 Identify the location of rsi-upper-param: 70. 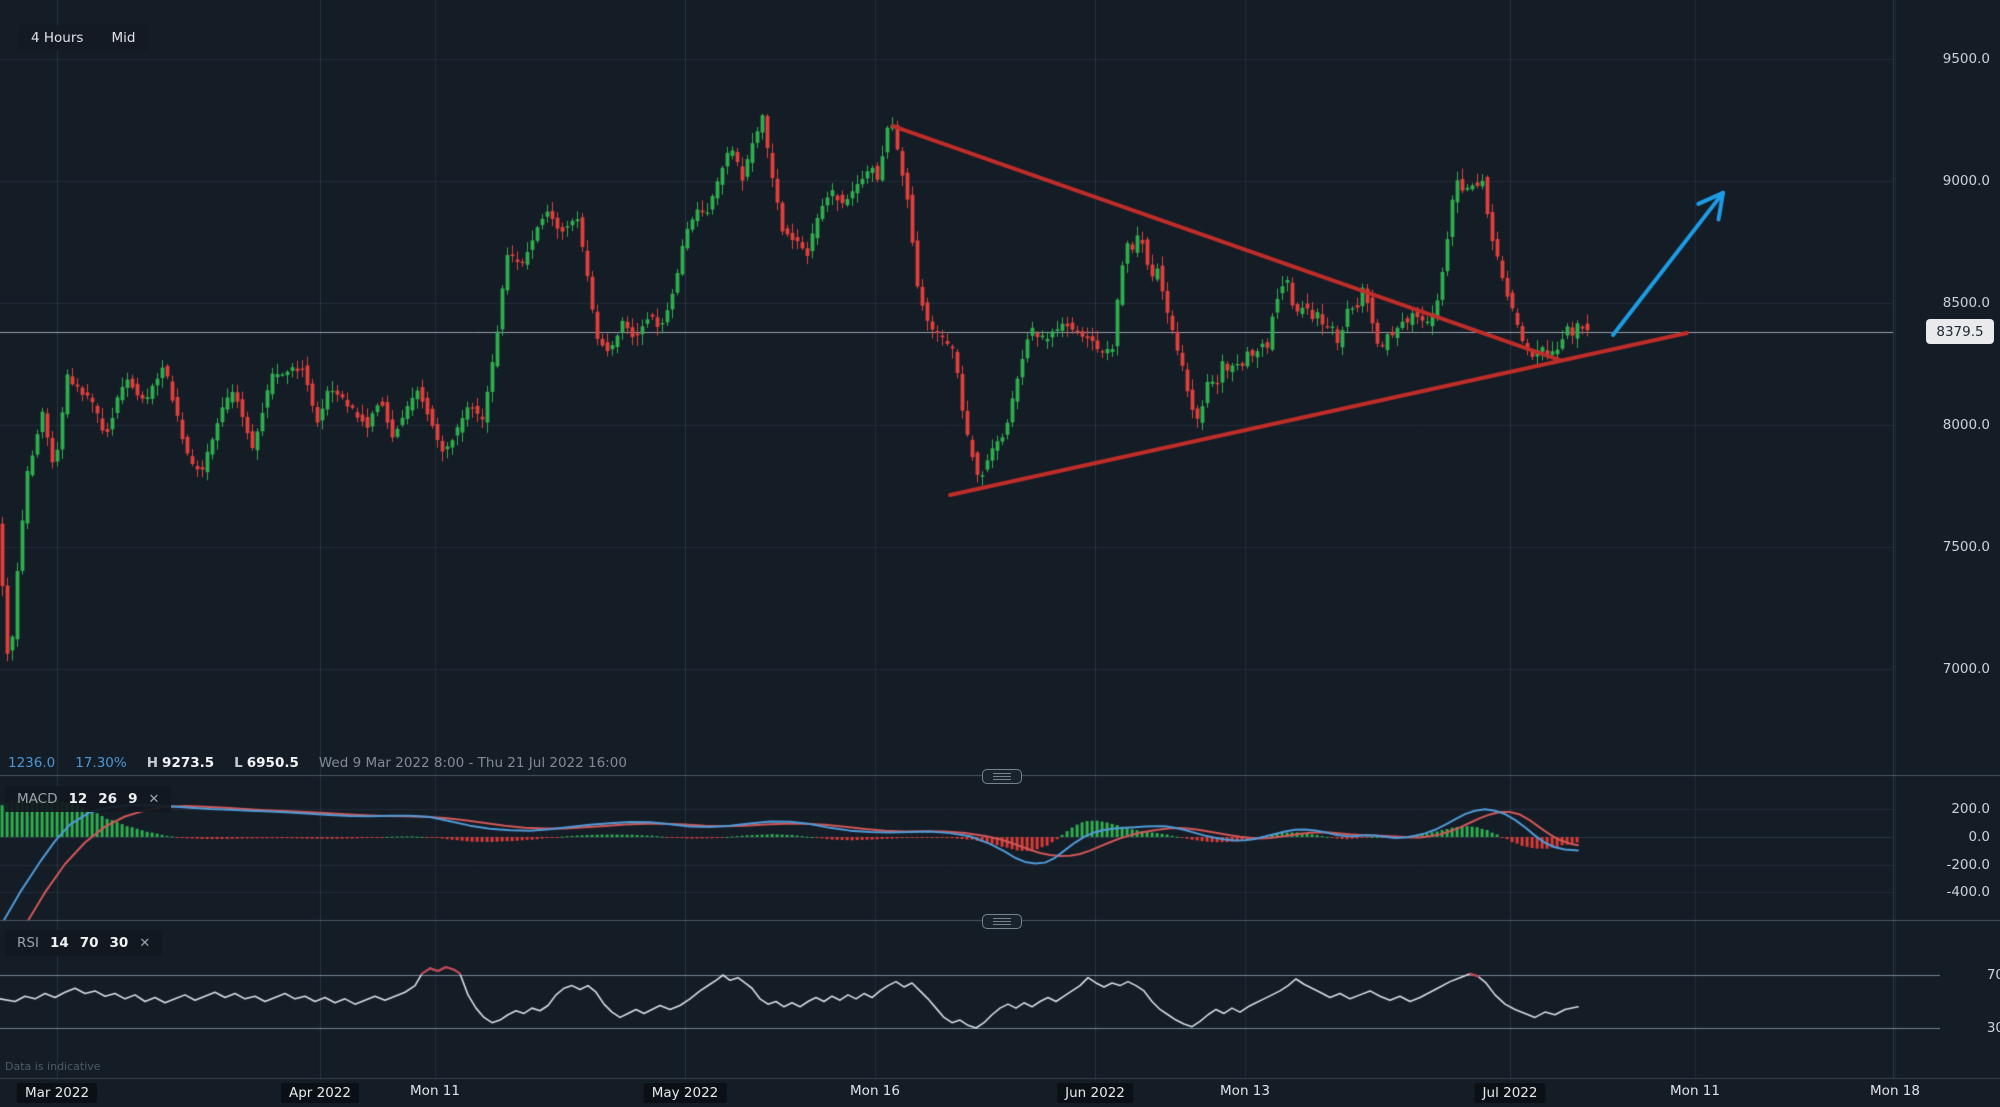
(89, 943).